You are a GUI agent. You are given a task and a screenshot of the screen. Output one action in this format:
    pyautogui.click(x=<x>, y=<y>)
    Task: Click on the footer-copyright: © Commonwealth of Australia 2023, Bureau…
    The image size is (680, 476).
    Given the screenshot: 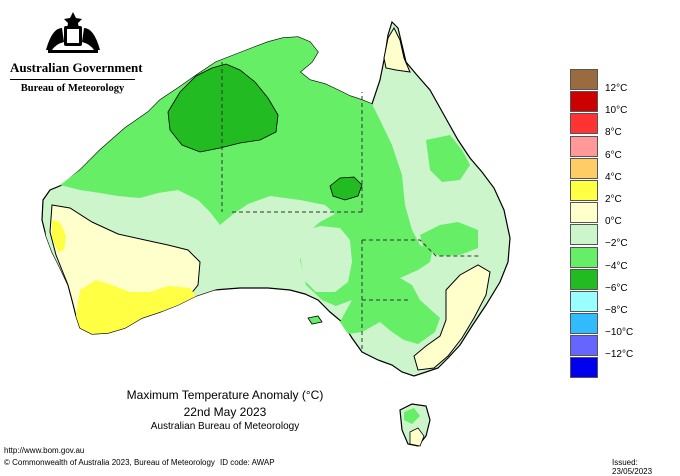 What is the action you would take?
    pyautogui.click(x=109, y=462)
    